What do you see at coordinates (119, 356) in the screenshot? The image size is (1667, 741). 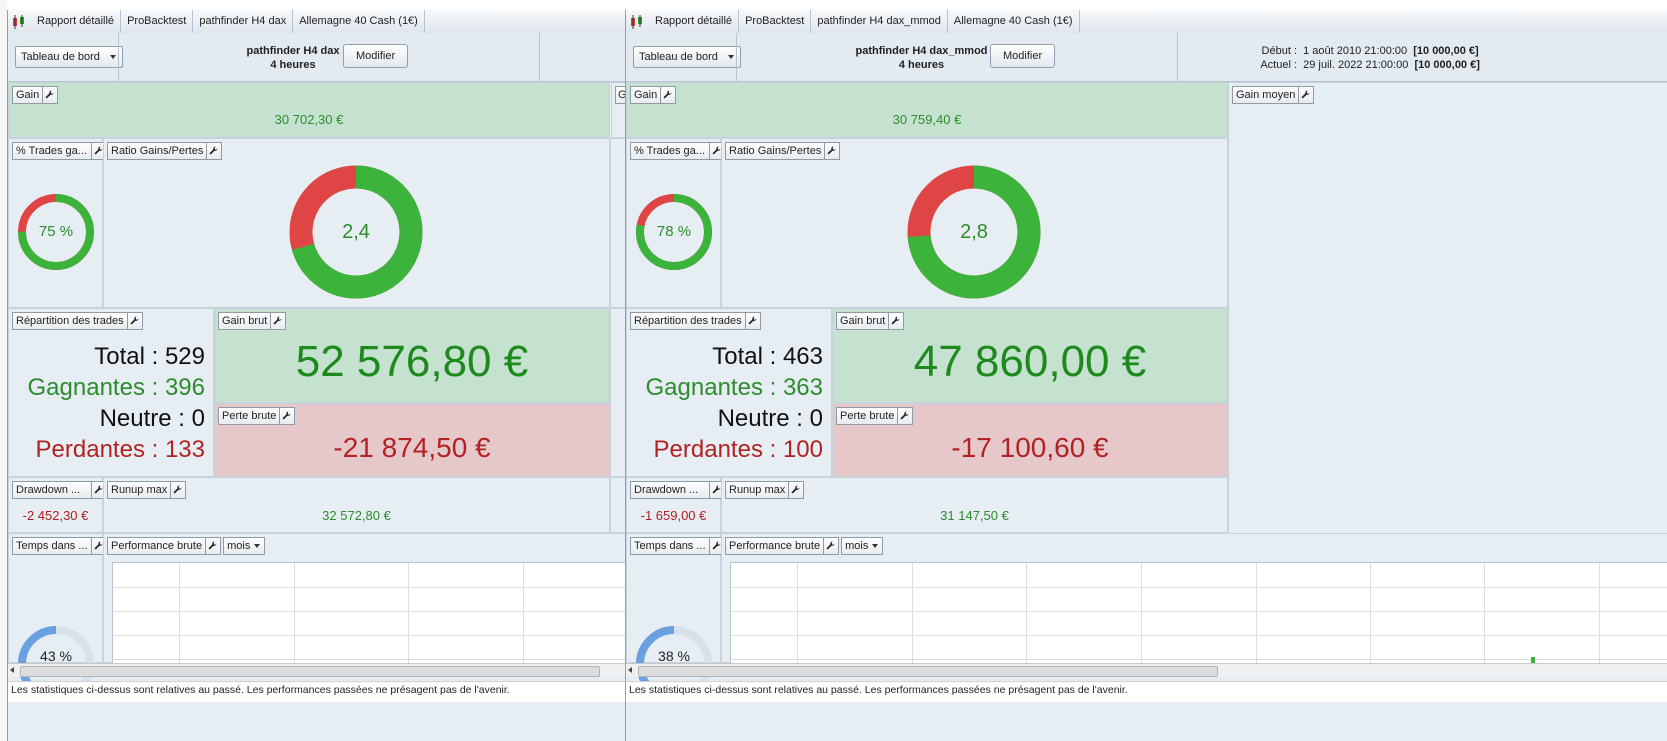 I see `total-label: Total` at bounding box center [119, 356].